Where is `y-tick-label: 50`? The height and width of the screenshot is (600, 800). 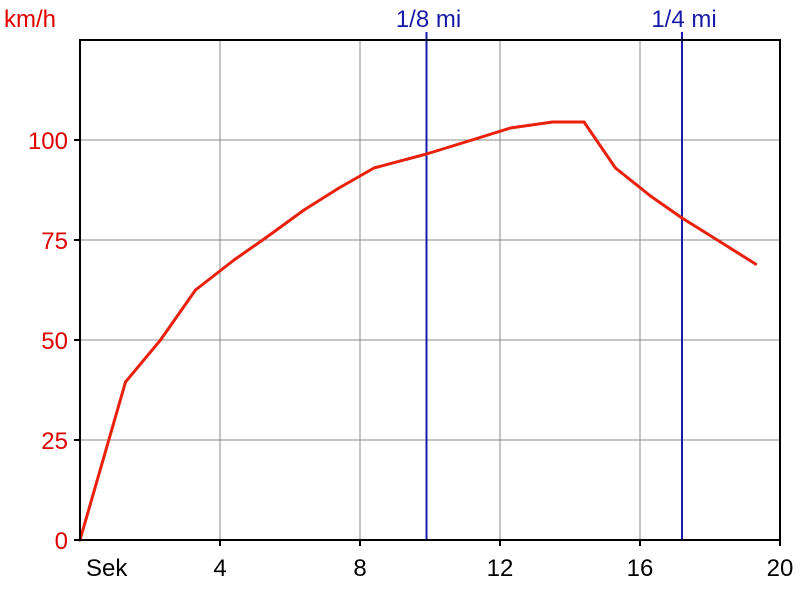 y-tick-label: 50 is located at coordinates (54, 341).